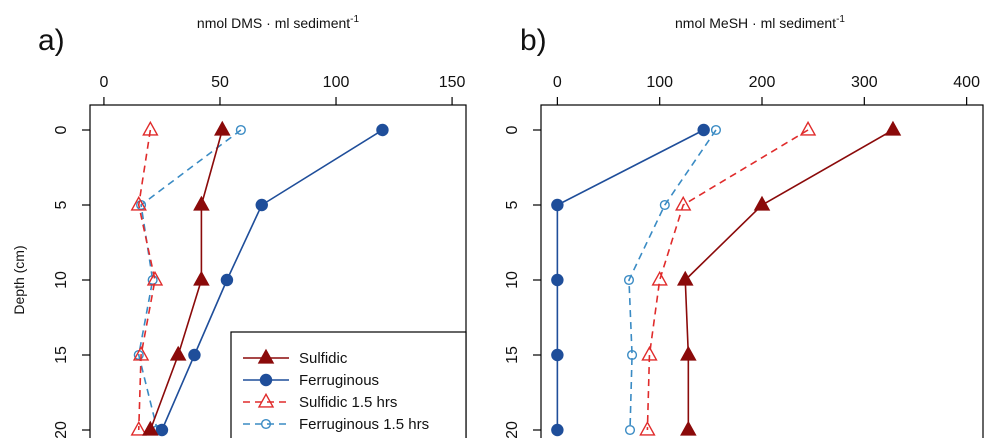  Describe the element at coordinates (533, 40) in the screenshot. I see `panel-label: b)` at that location.